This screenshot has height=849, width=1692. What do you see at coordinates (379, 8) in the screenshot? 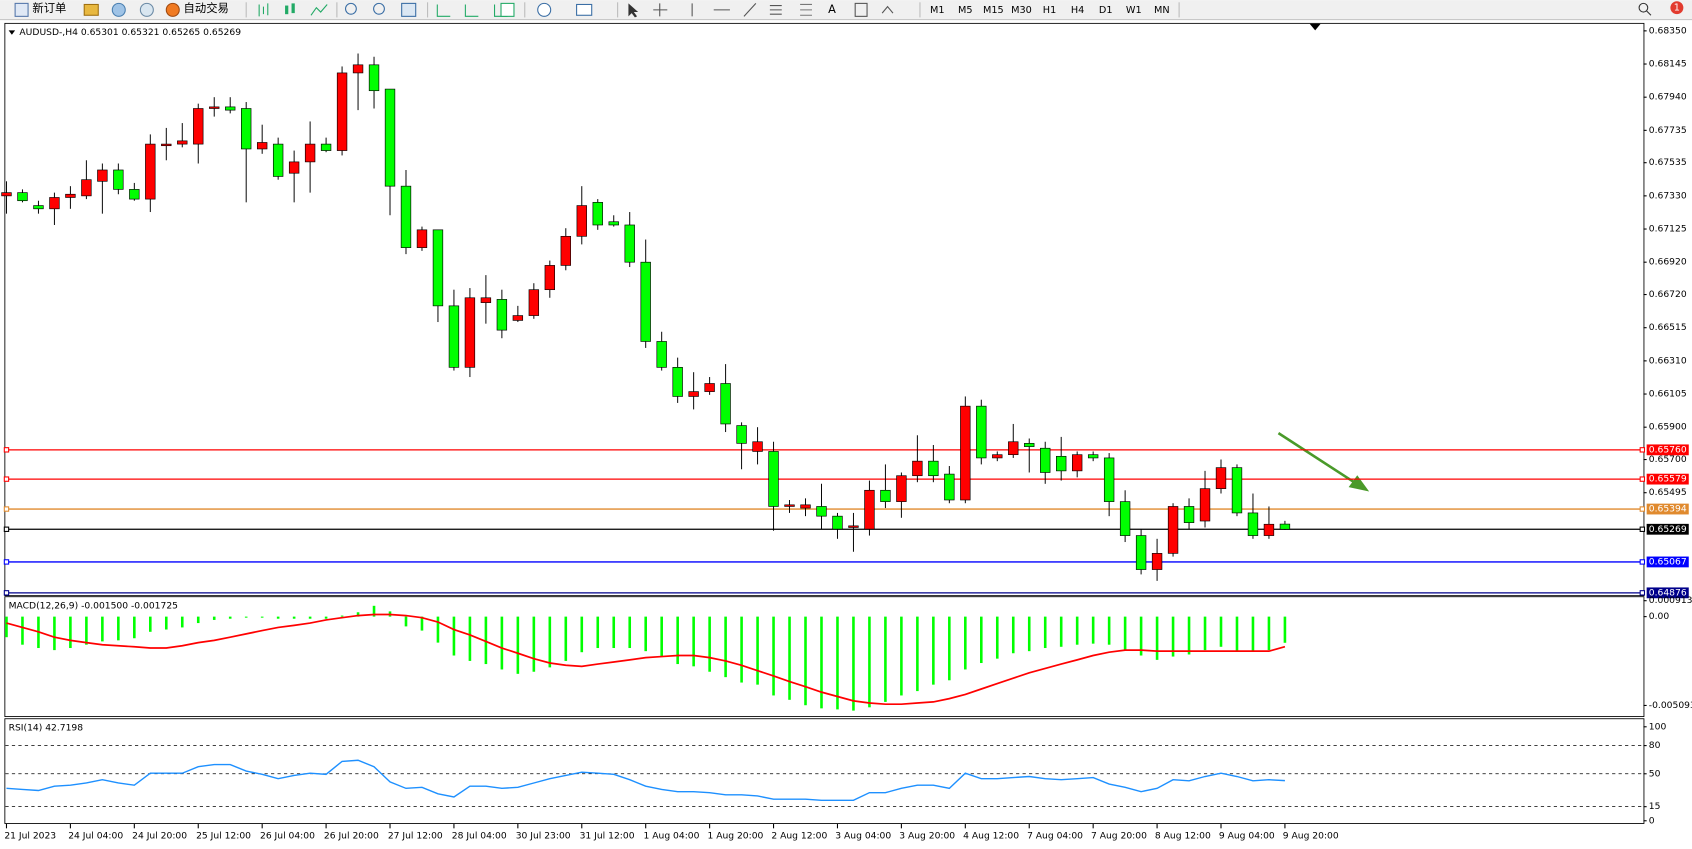
I see `zoom-out-icon` at bounding box center [379, 8].